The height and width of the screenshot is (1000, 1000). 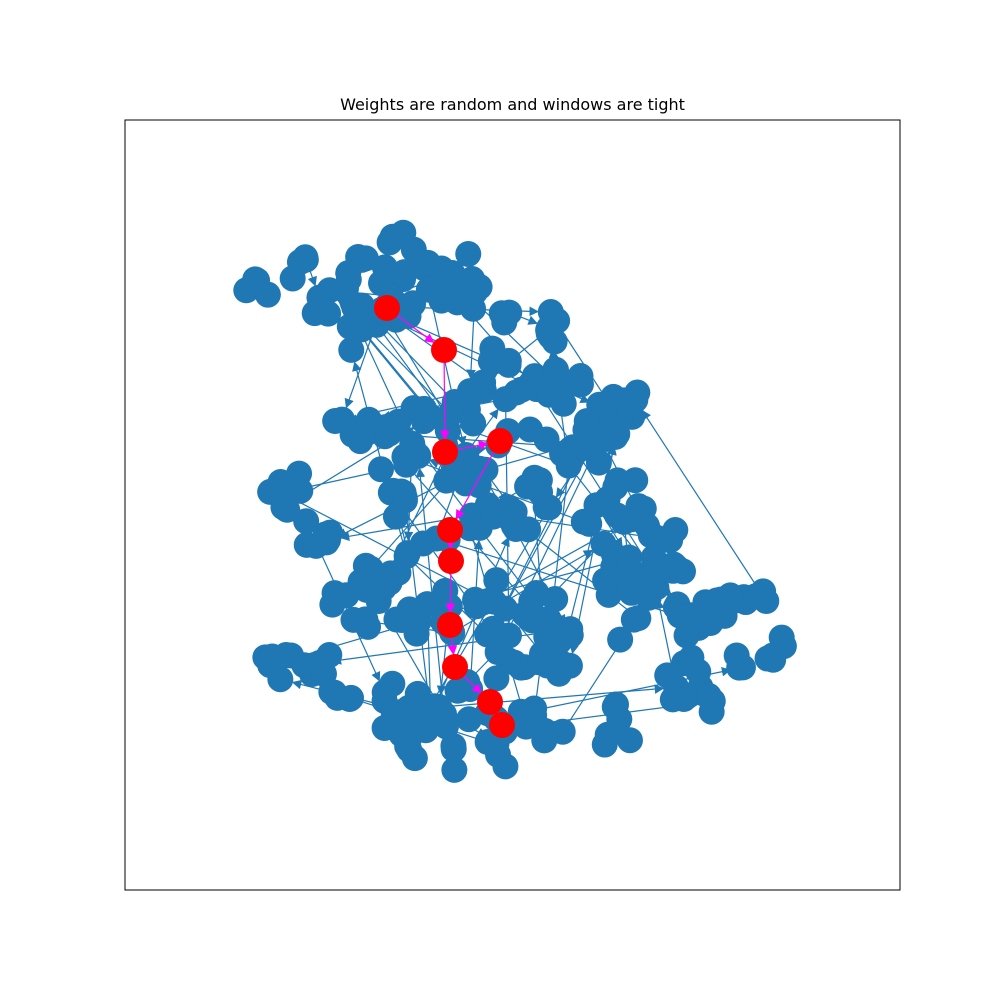 I want to click on path-edge-layer, so click(x=451, y=519).